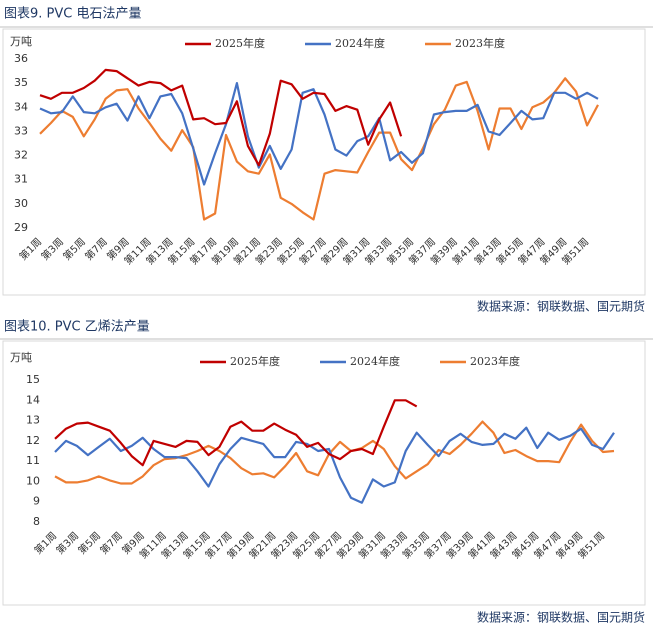 This screenshot has width=653, height=631. Describe the element at coordinates (36, 521) in the screenshot. I see `y-tick-label: 8` at that location.